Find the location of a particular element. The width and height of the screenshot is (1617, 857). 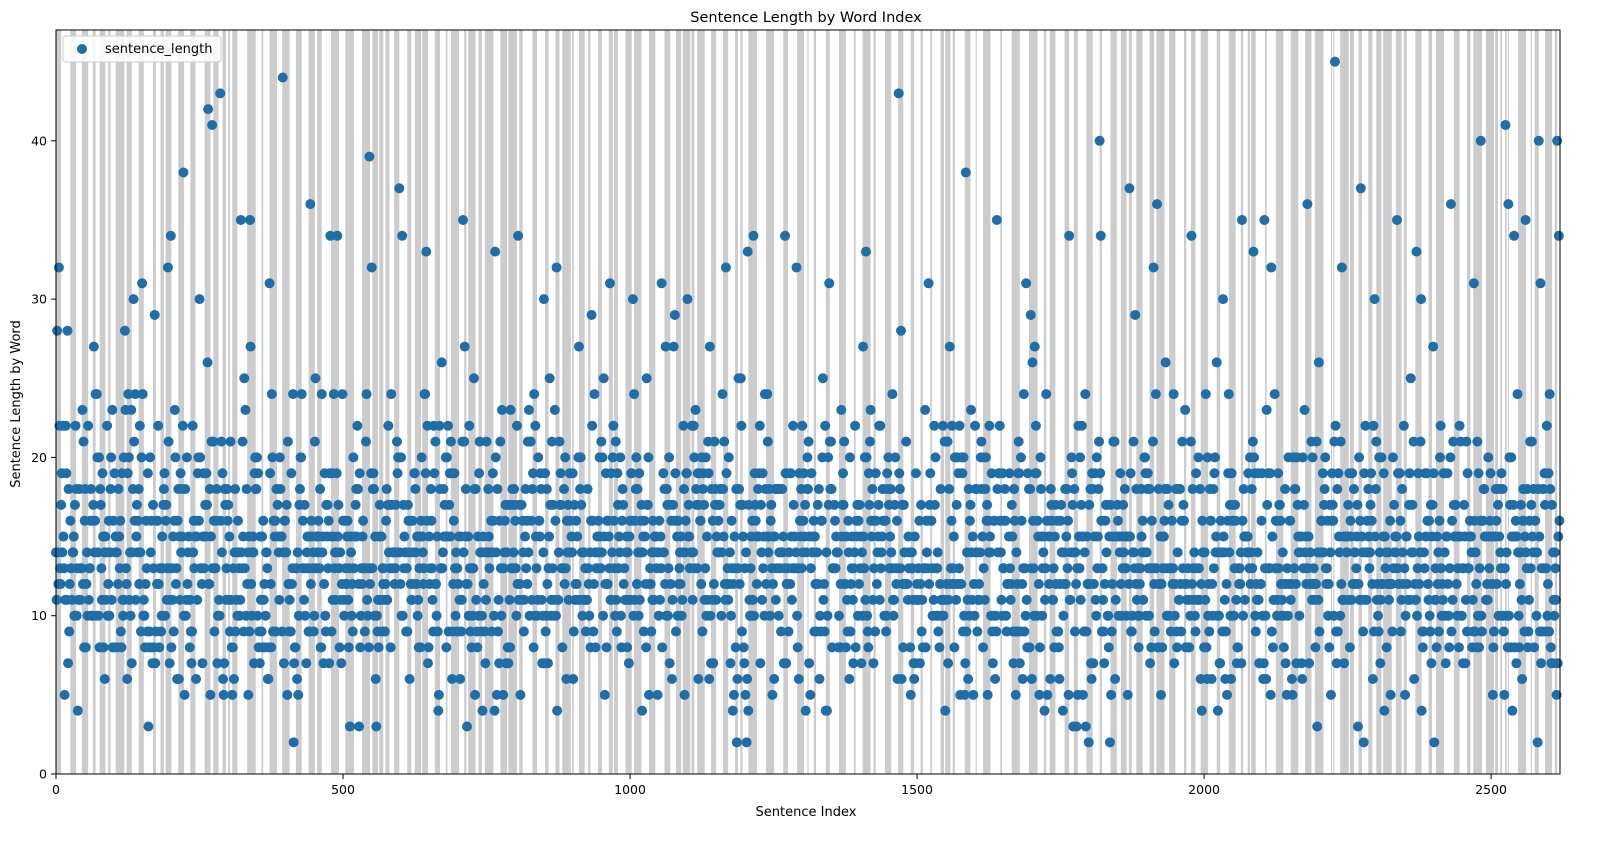

x-tick-label: 1500 is located at coordinates (917, 789).